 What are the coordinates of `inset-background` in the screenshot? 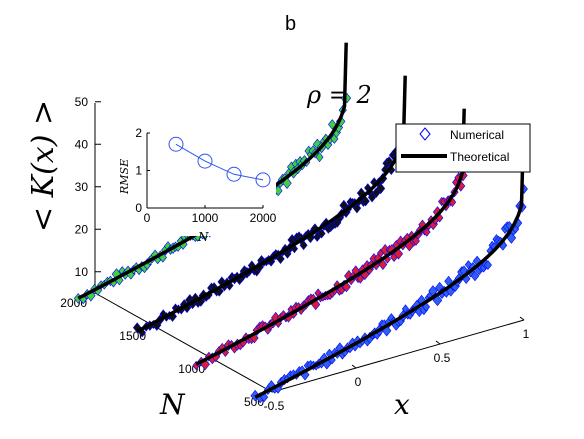 It's located at (203, 180).